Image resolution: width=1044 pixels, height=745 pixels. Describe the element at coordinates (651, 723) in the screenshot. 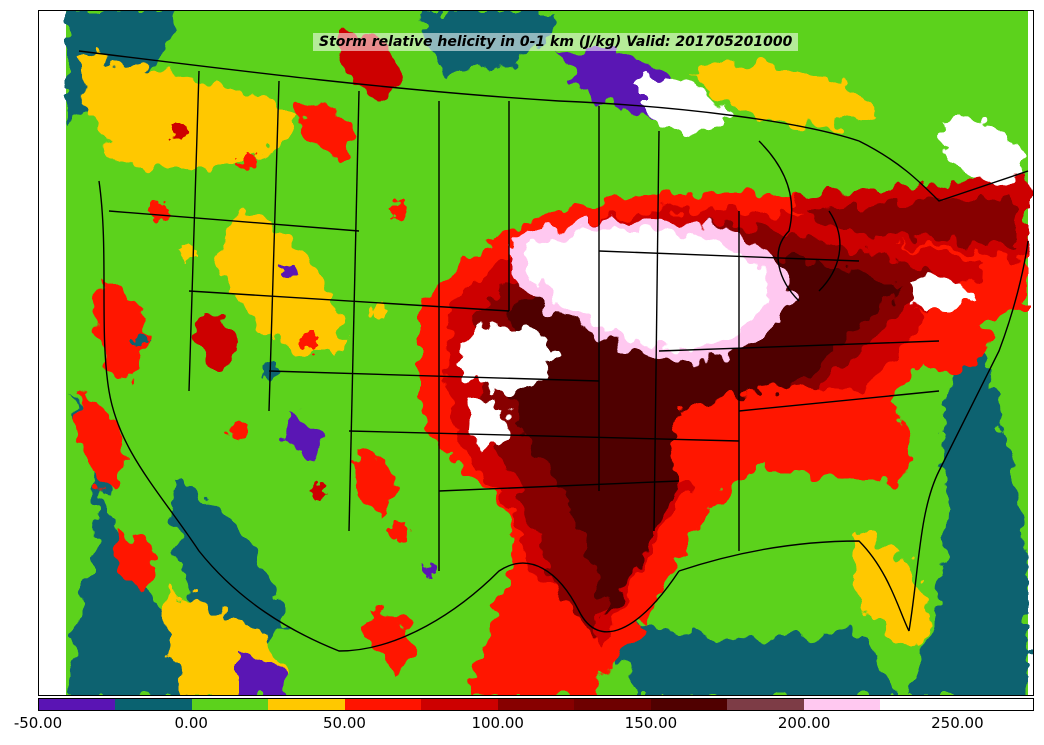

I see `colorbar-tick-label: 150.00` at that location.